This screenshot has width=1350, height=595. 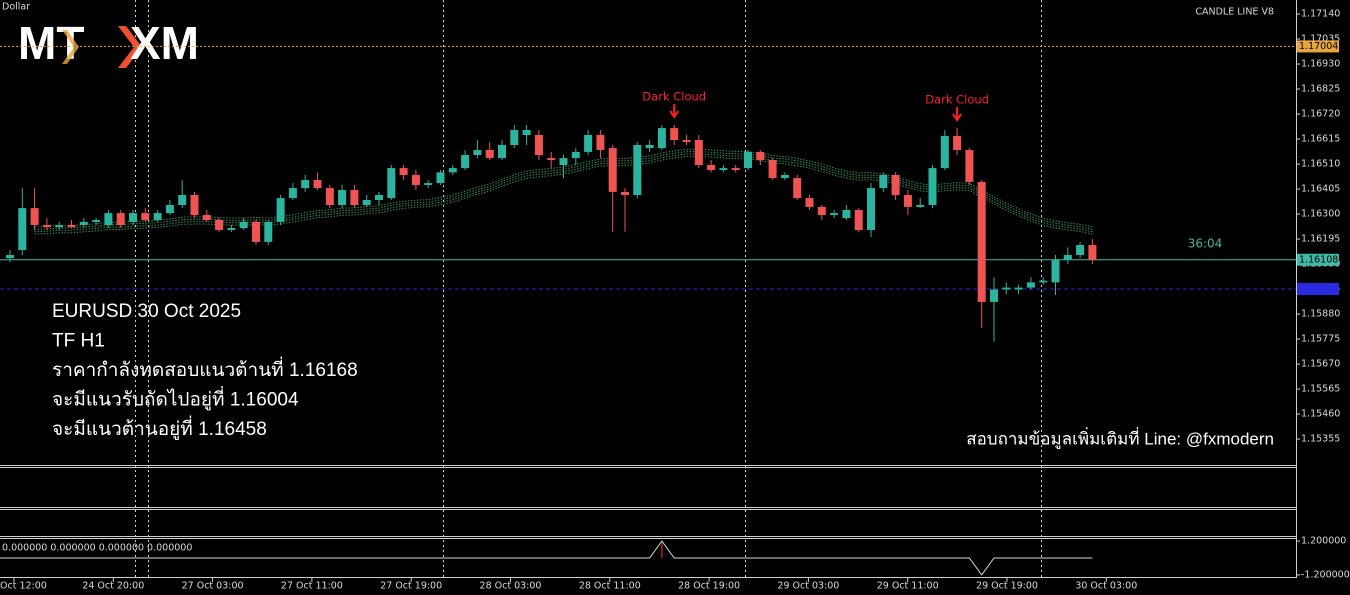 What do you see at coordinates (1320, 389) in the screenshot?
I see `y-tick-label: 1.15565` at bounding box center [1320, 389].